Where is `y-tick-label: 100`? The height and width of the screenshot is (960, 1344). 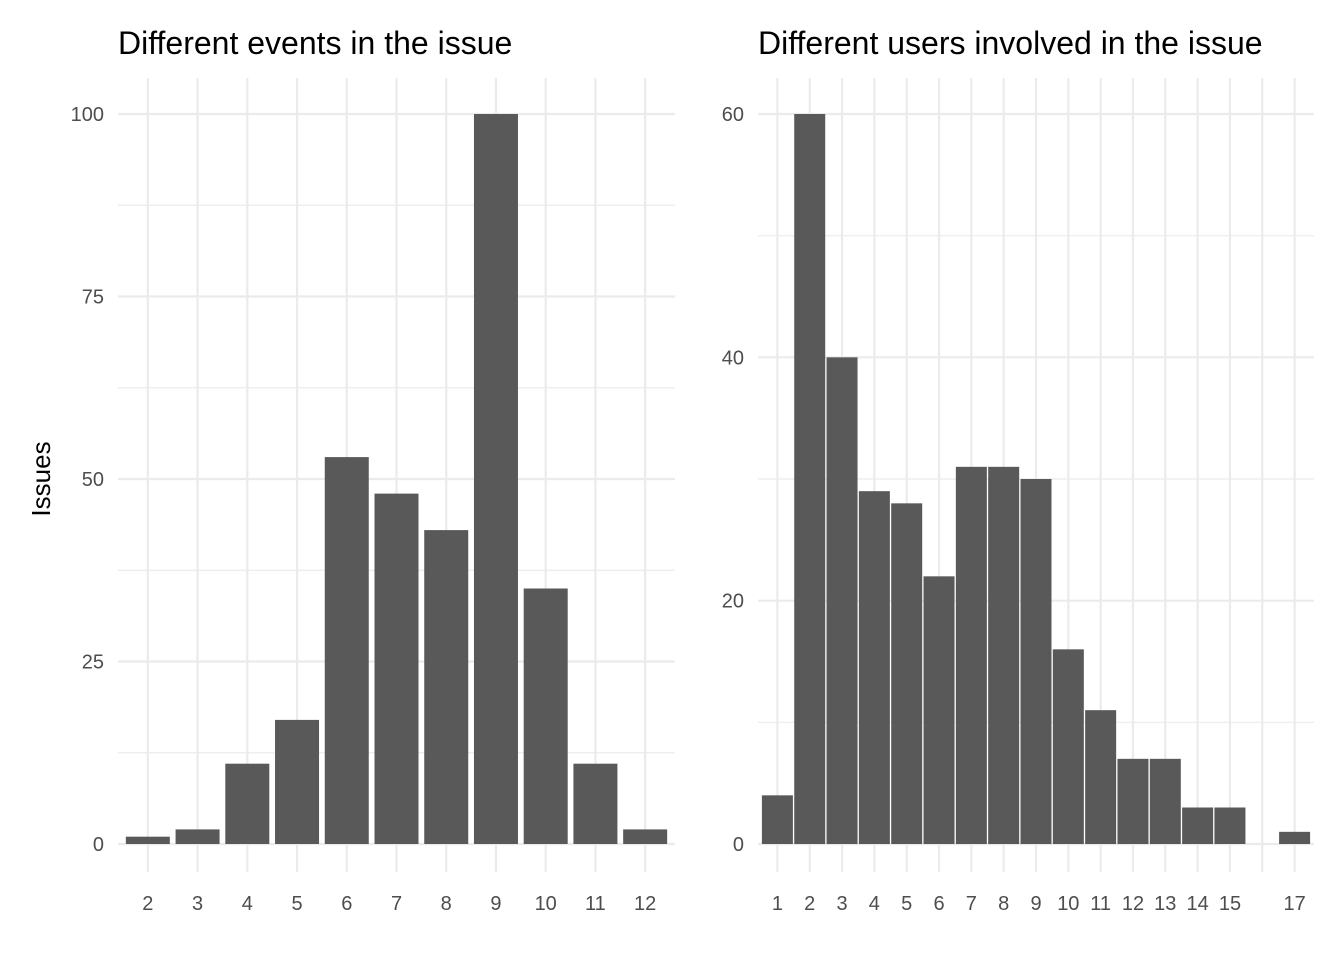 y-tick-label: 100 is located at coordinates (87, 115).